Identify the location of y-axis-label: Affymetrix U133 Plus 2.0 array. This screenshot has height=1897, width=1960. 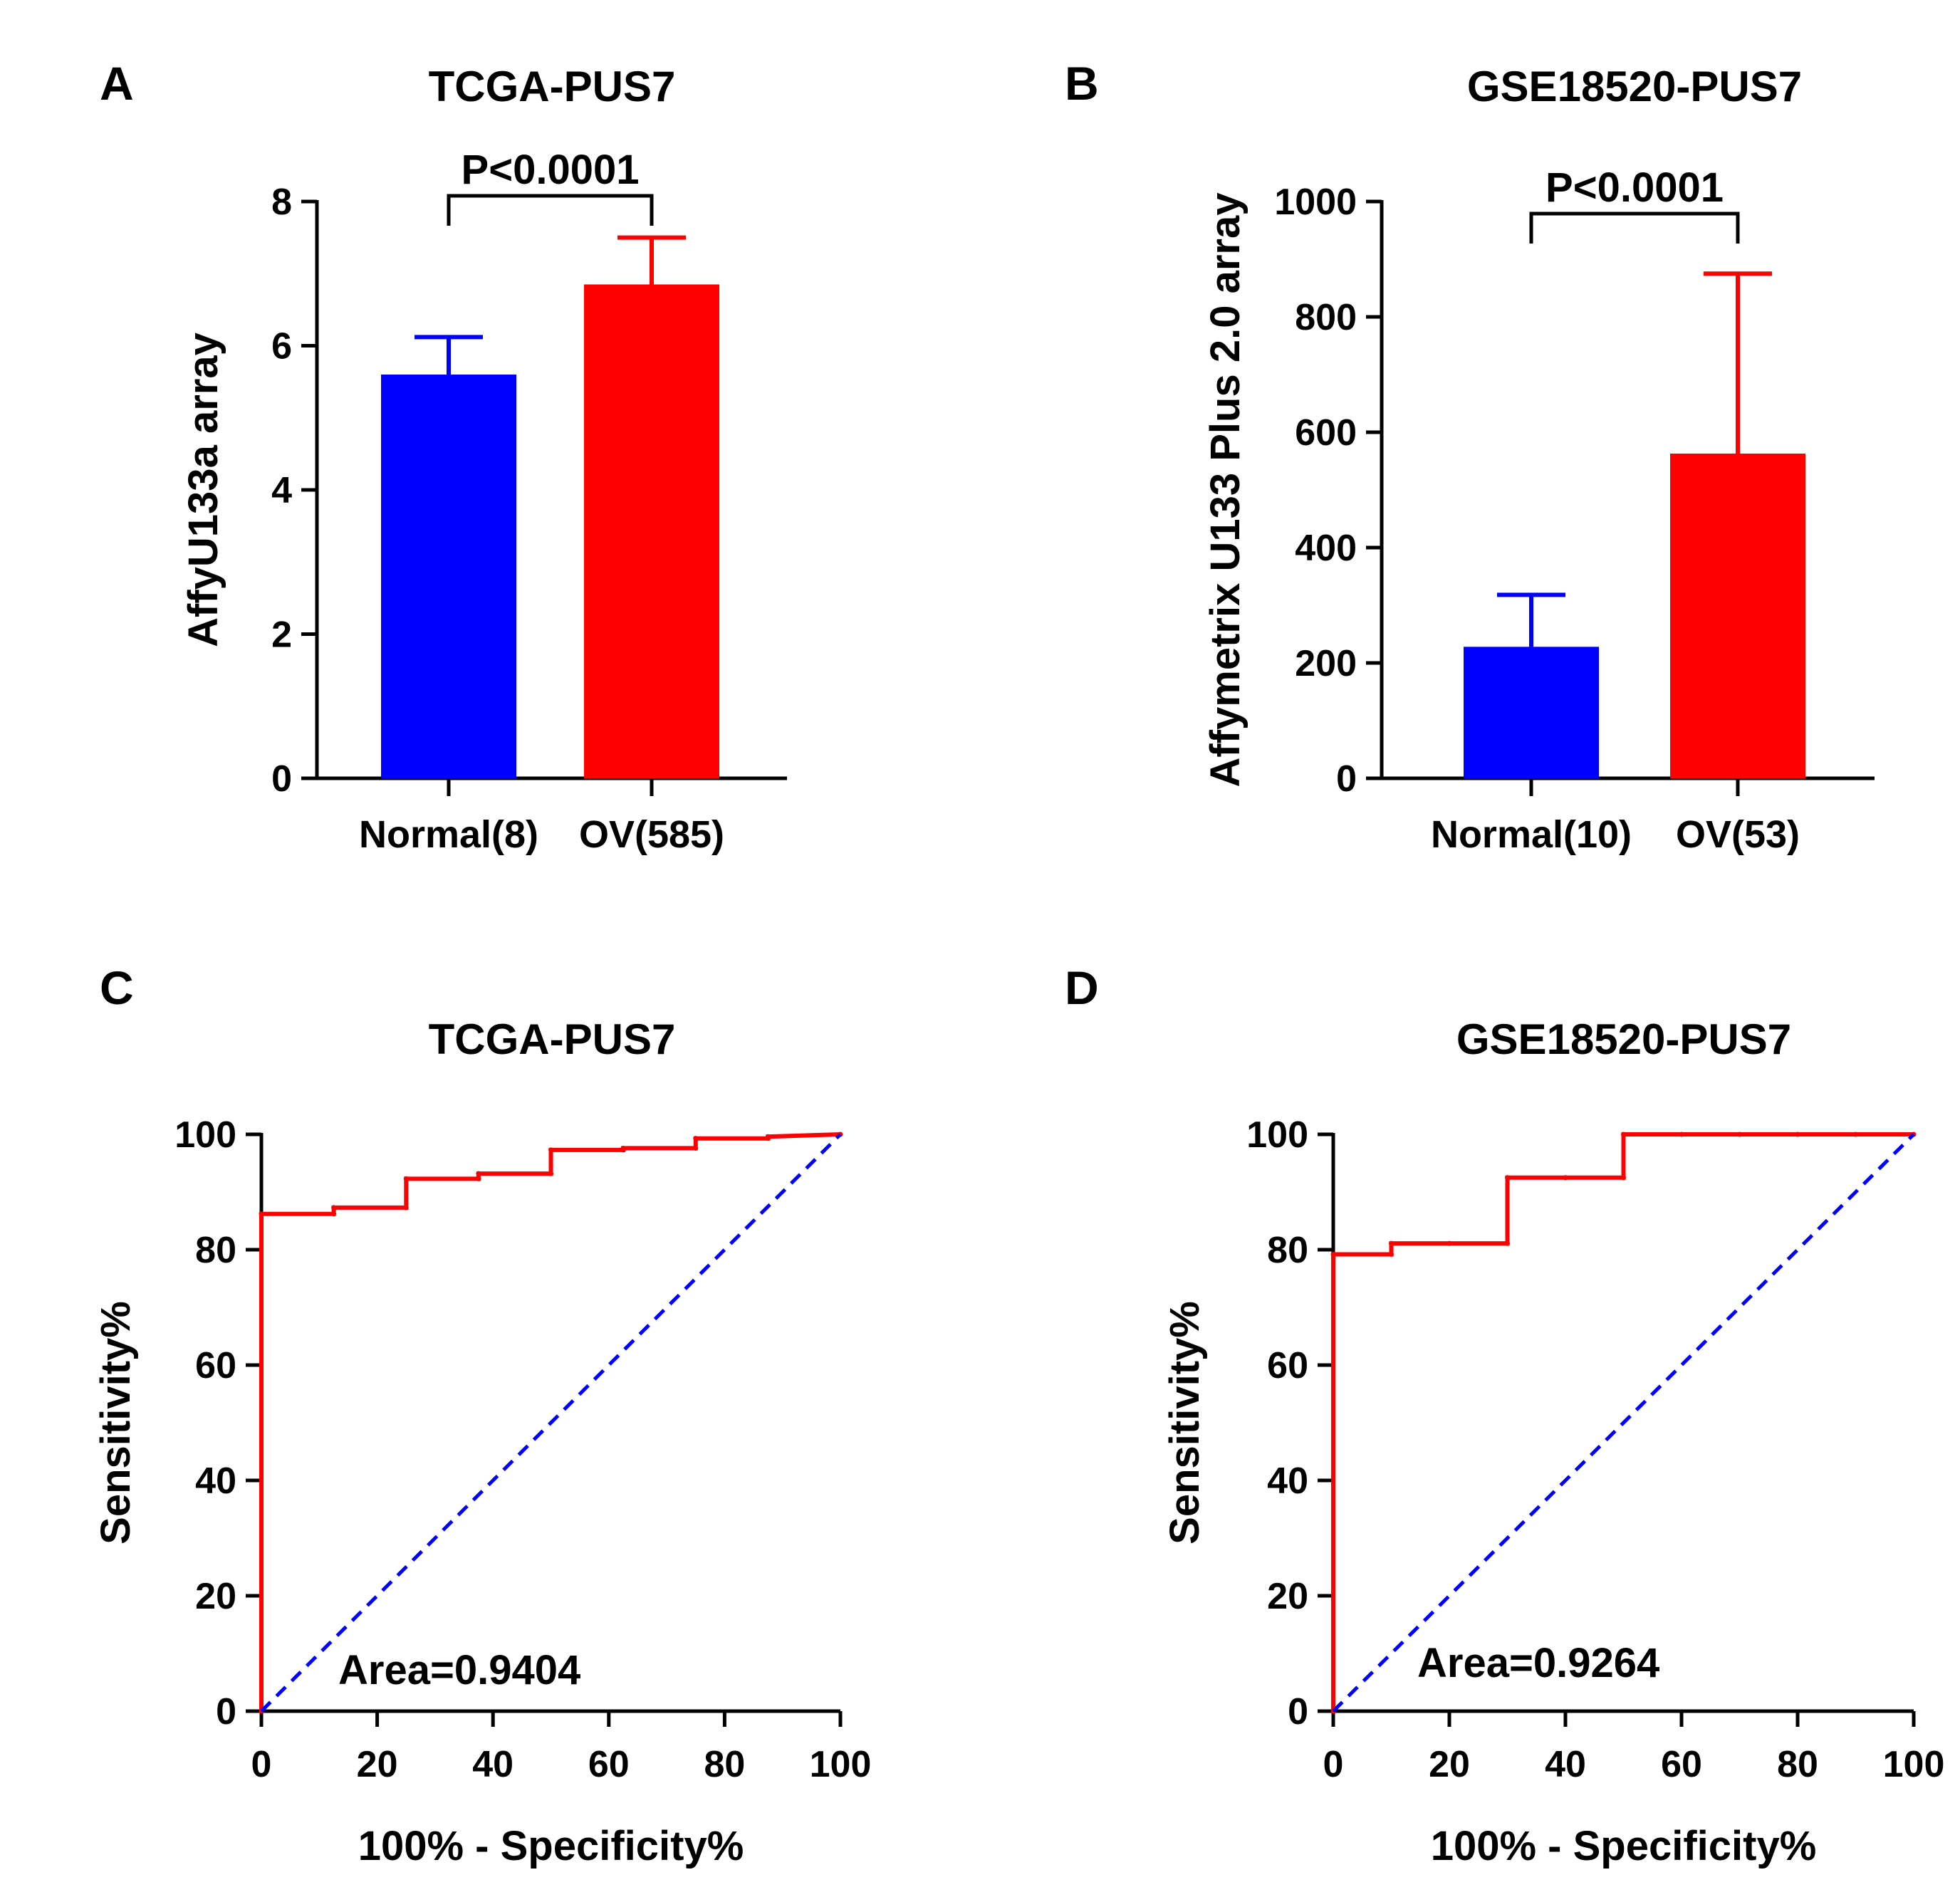
(1225, 491).